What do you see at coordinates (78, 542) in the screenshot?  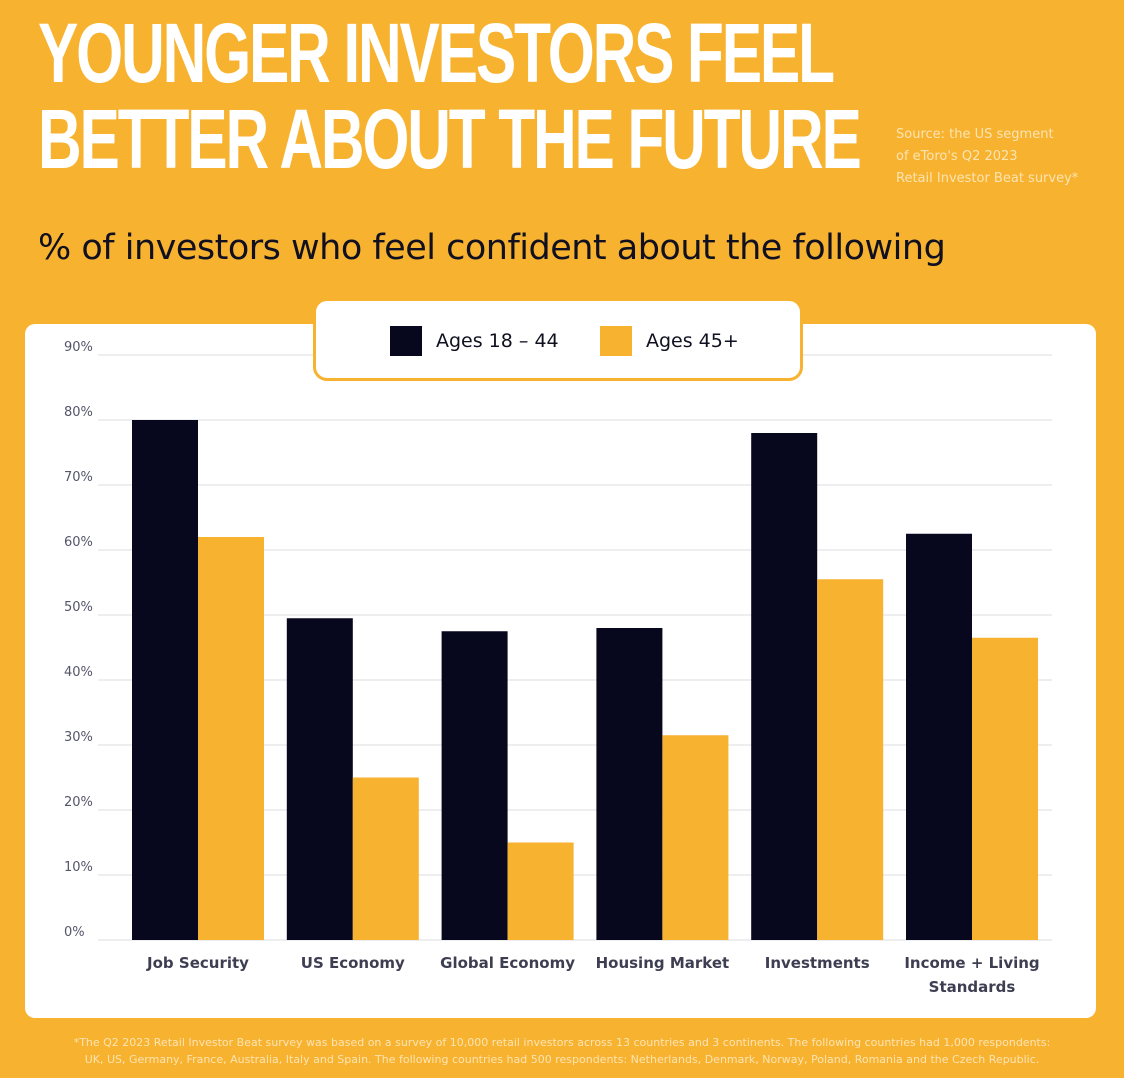 I see `y-tick-label: 60%` at bounding box center [78, 542].